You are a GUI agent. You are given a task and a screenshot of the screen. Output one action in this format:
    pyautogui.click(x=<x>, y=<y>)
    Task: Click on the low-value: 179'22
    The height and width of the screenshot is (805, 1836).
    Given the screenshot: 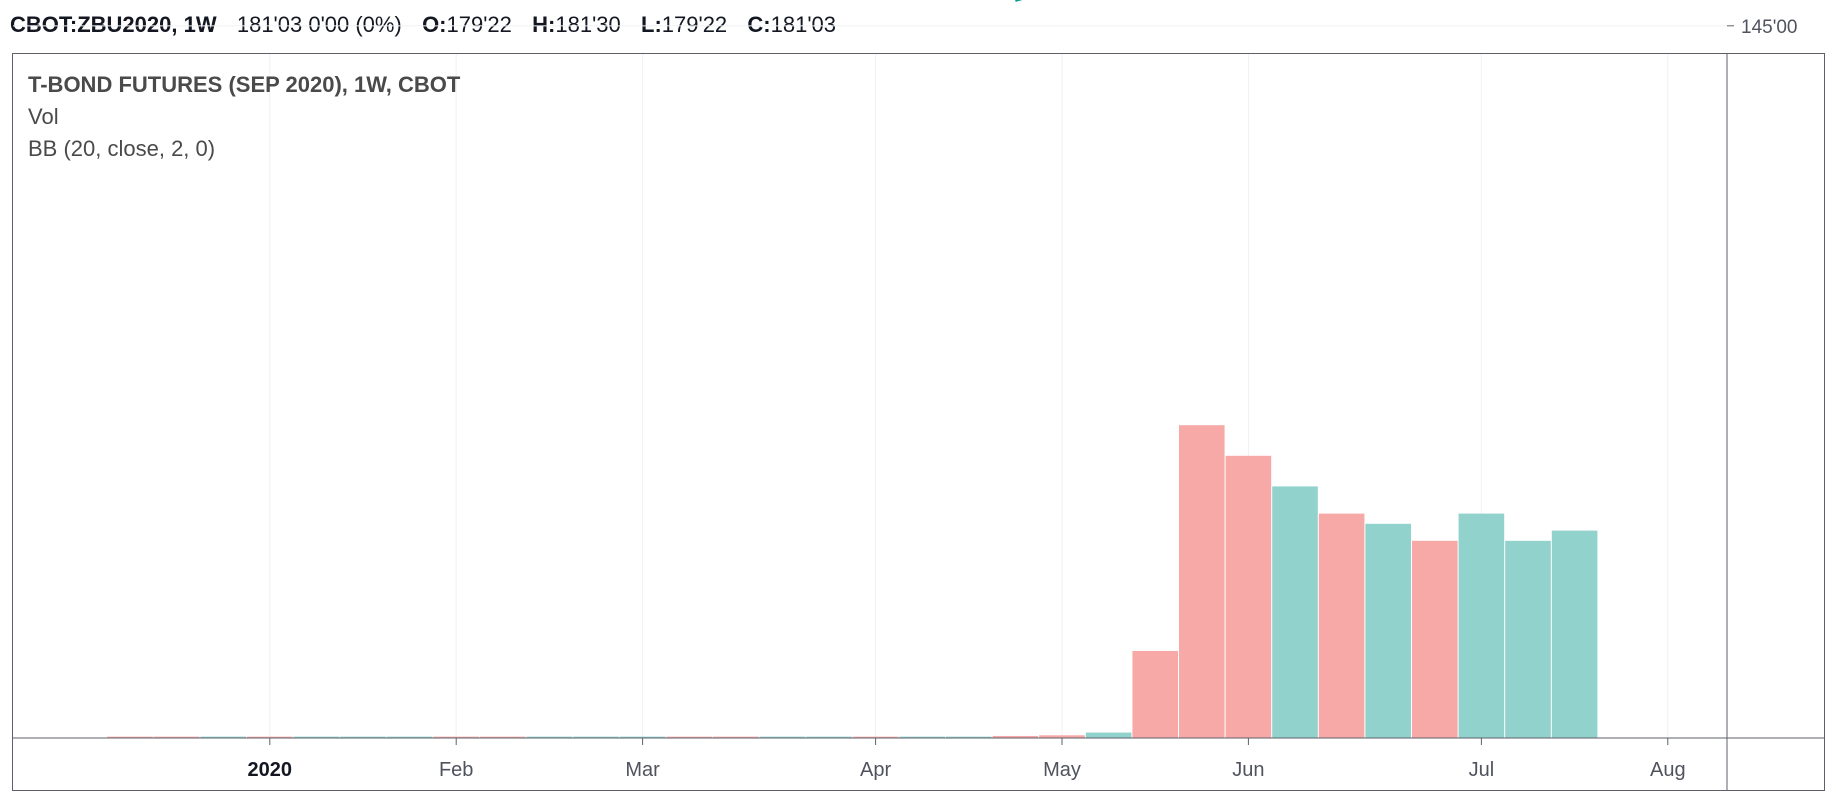 What is the action you would take?
    pyautogui.click(x=694, y=24)
    